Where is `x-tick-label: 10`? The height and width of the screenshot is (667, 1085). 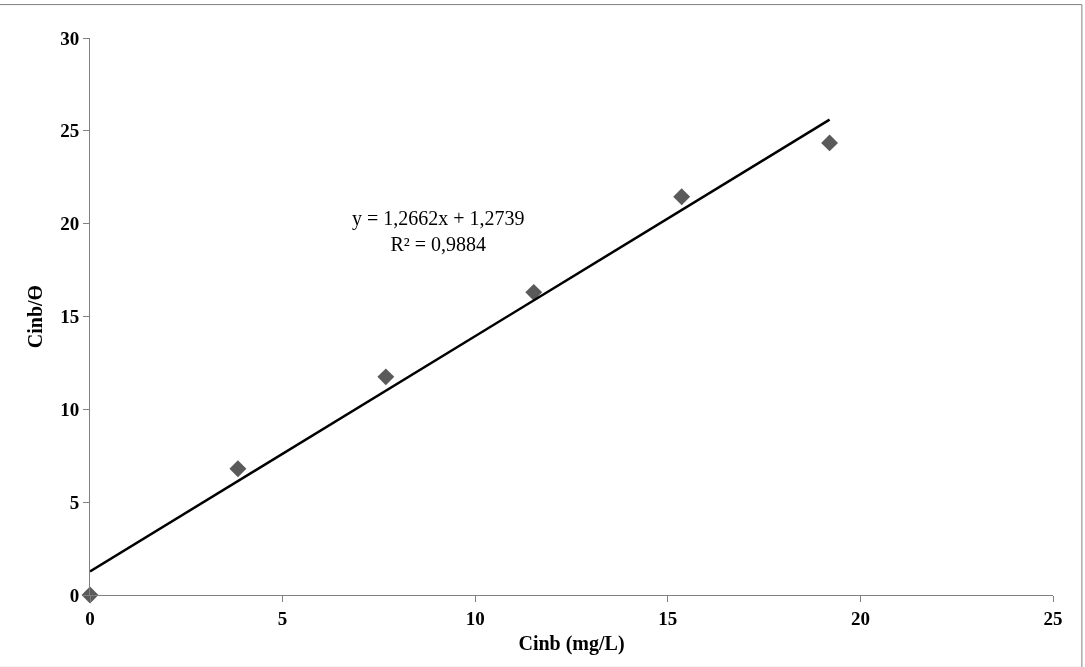
x-tick-label: 10 is located at coordinates (475, 618).